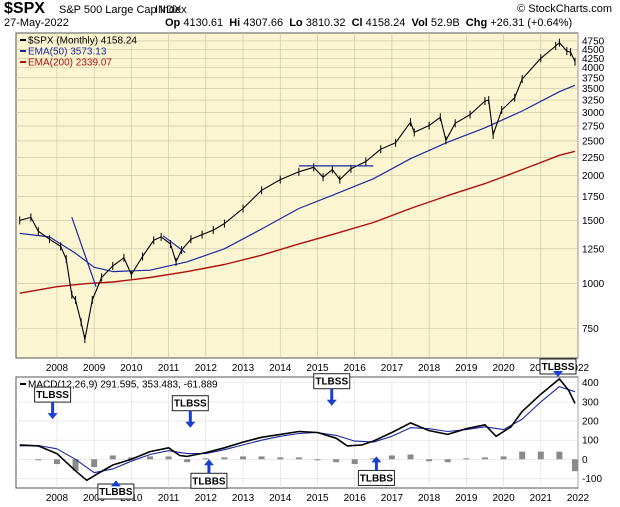 The image size is (620, 507). What do you see at coordinates (593, 68) in the screenshot?
I see `price-y-tick-label: 4000` at bounding box center [593, 68].